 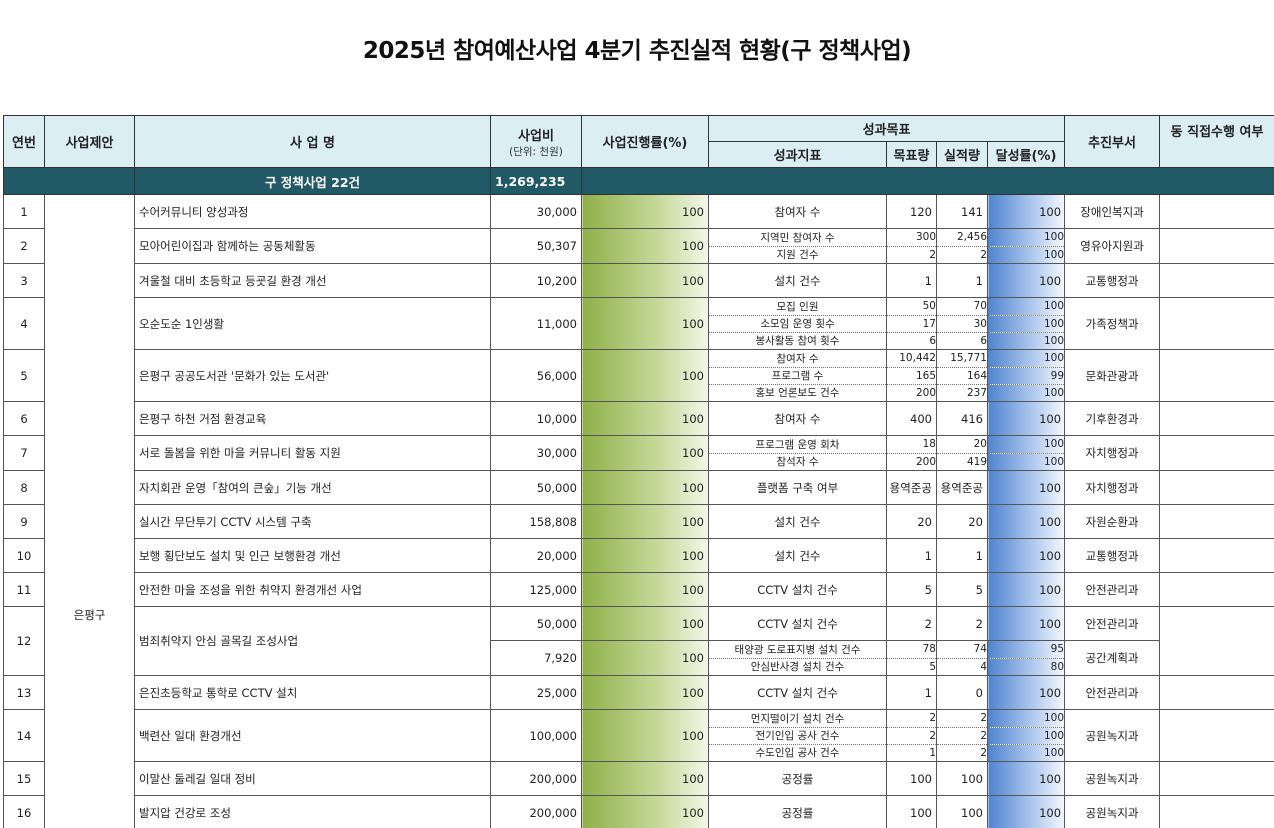 I want to click on row-number: 15, so click(x=24, y=778).